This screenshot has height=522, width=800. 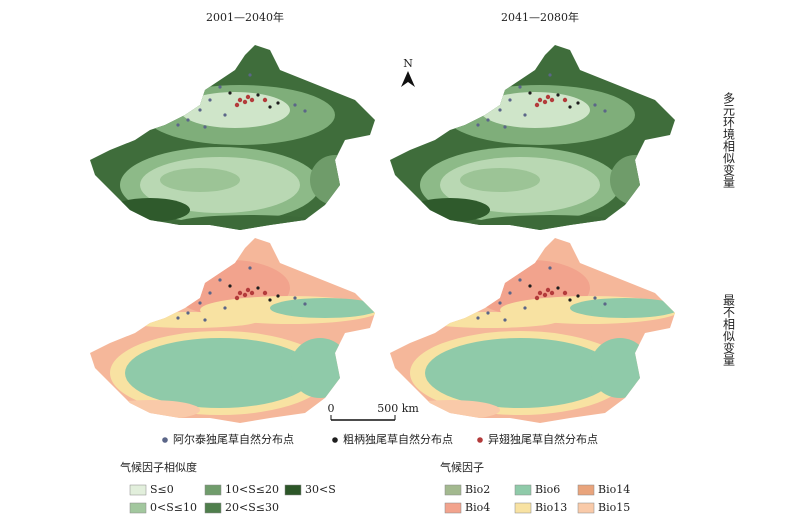 What do you see at coordinates (547, 489) in the screenshot?
I see `legend-label: Bio6` at bounding box center [547, 489].